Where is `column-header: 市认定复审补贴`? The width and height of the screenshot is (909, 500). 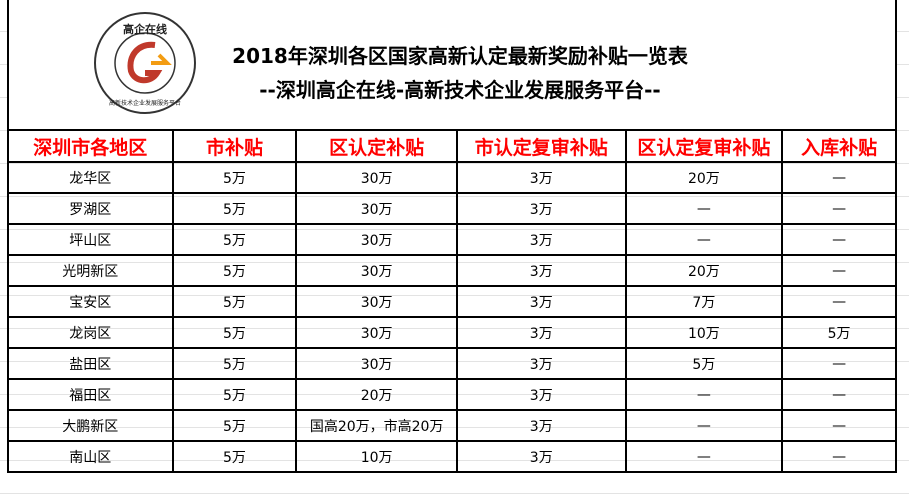
column-header: 市认定复审补贴 is located at coordinates (541, 146).